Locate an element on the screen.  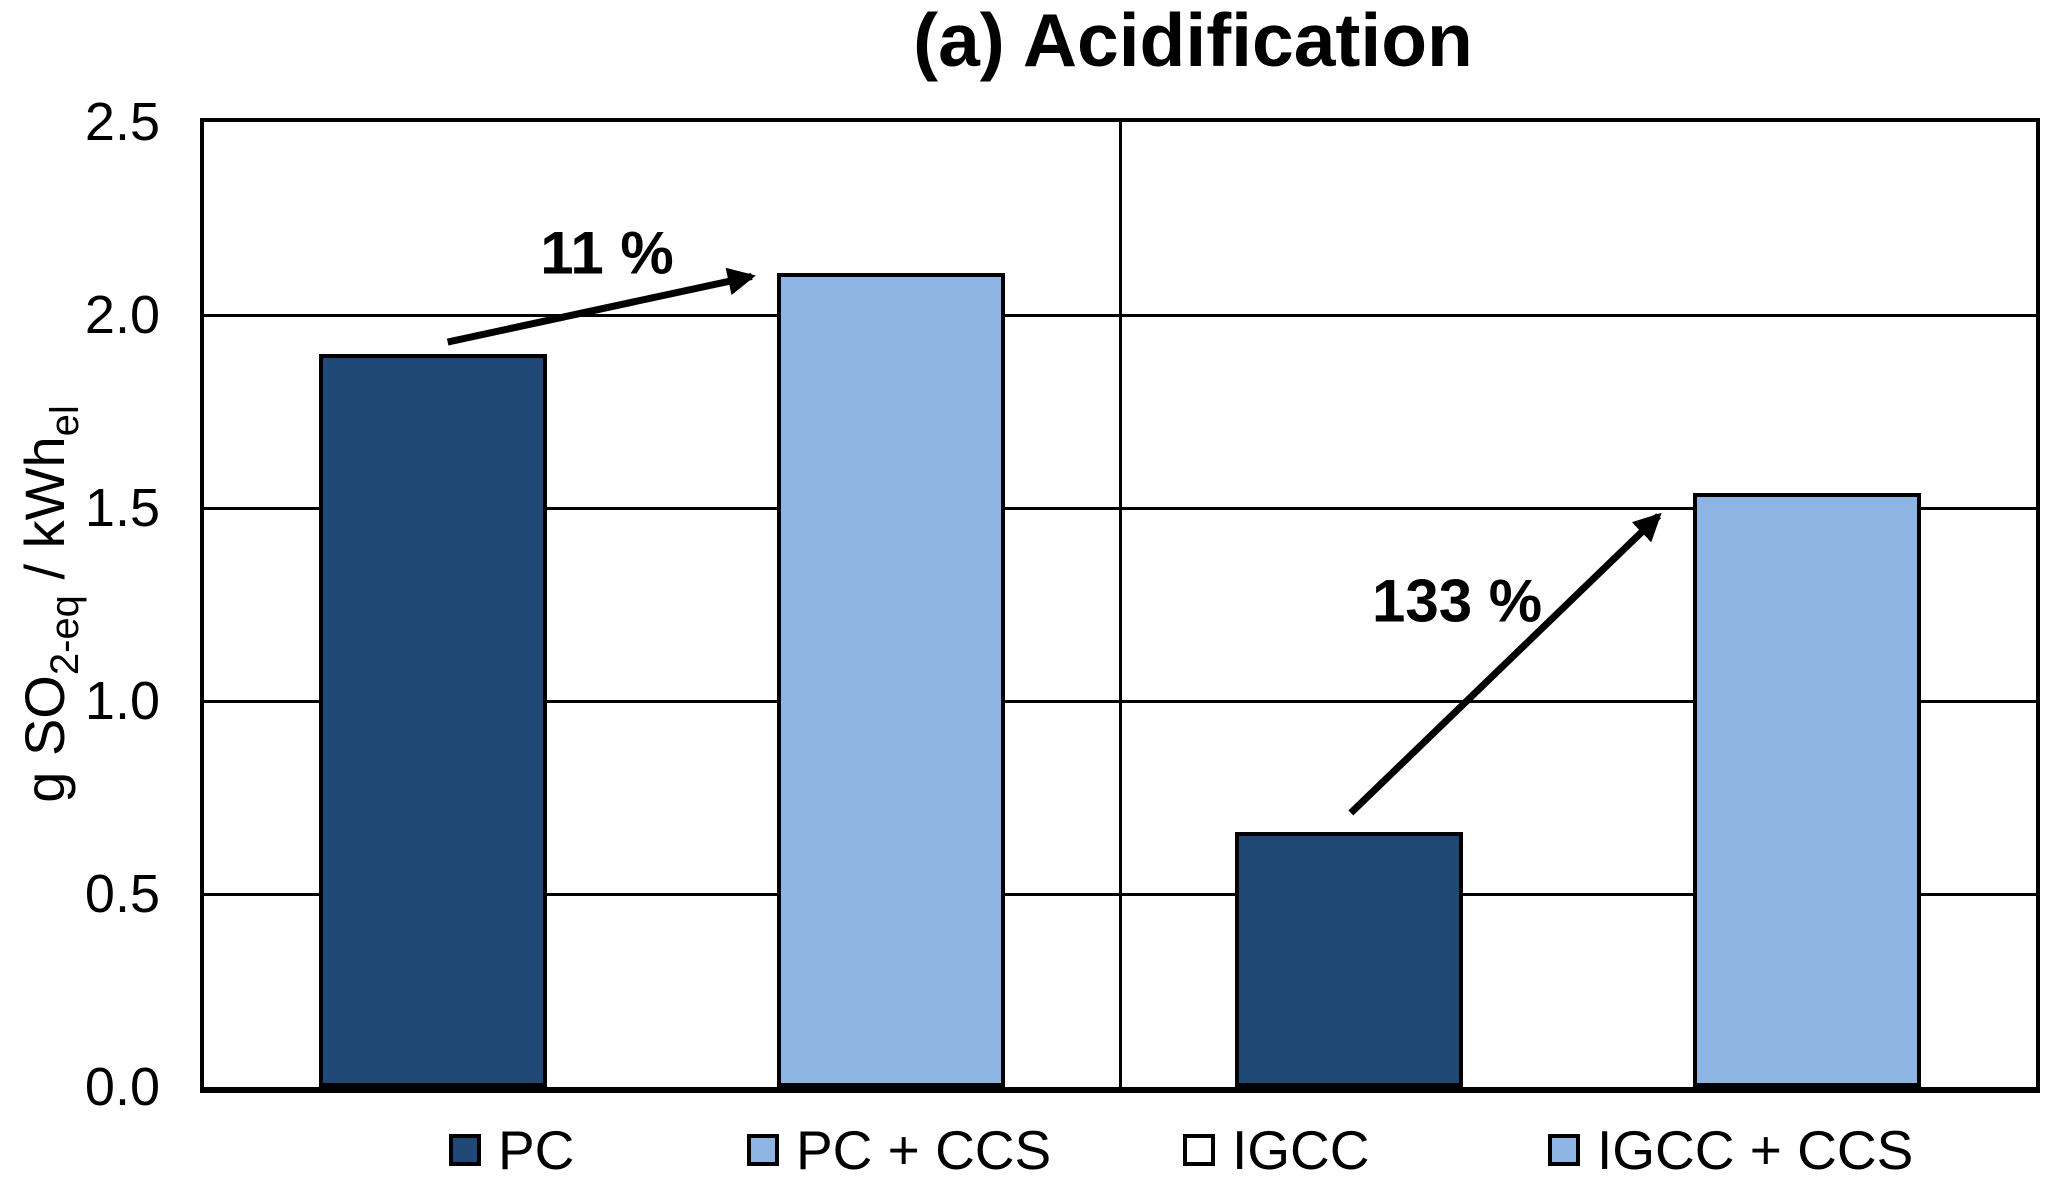
legend-label-pc-ccs: PC + CCS is located at coordinates (924, 1150).